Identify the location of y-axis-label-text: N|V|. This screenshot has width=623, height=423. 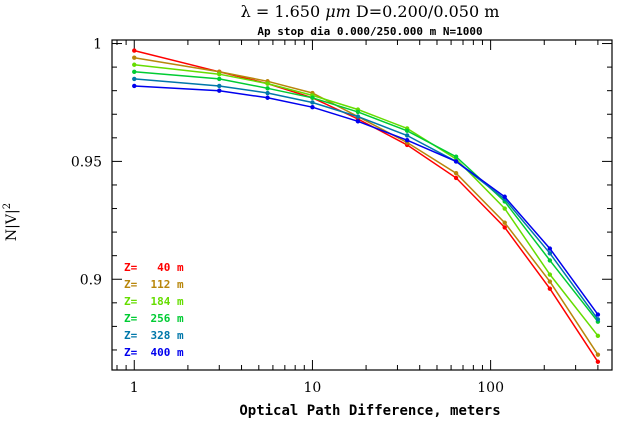
(12, 225).